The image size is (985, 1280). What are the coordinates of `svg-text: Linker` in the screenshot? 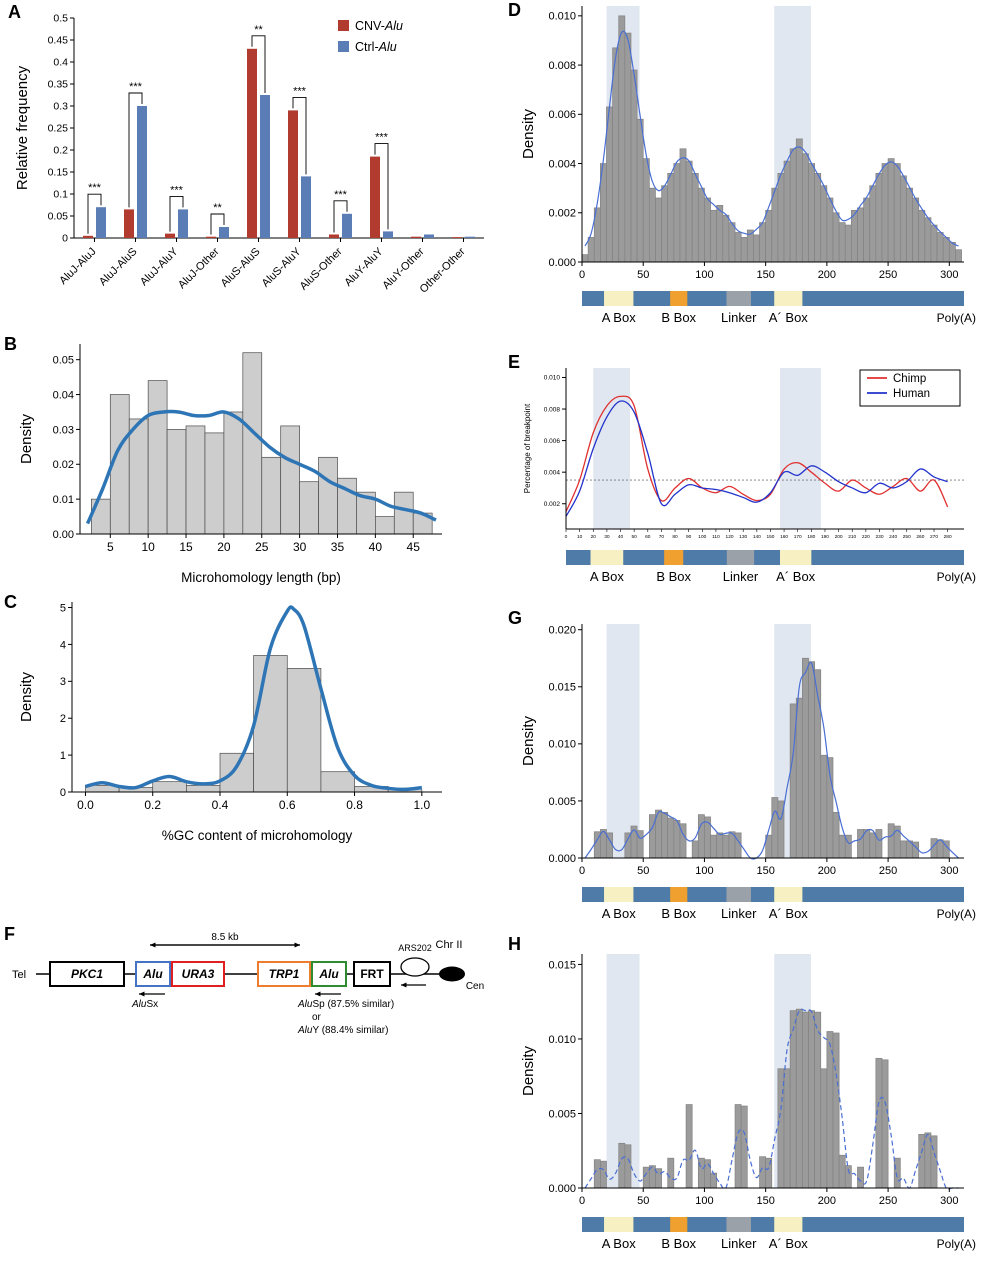 It's located at (741, 576).